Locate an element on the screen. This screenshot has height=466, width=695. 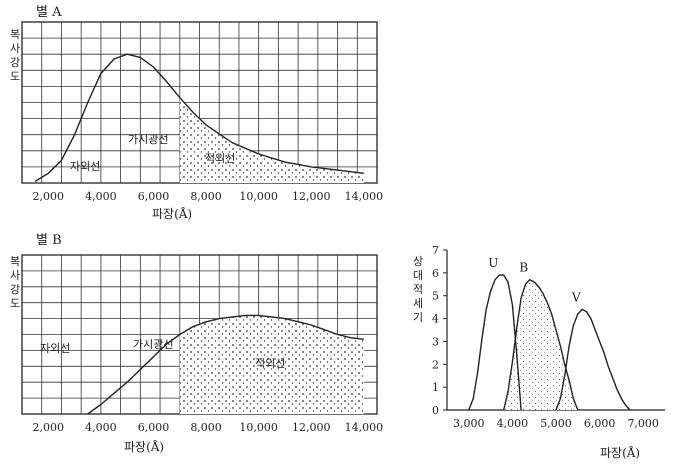
y-tick-label: 5 is located at coordinates (435, 296).